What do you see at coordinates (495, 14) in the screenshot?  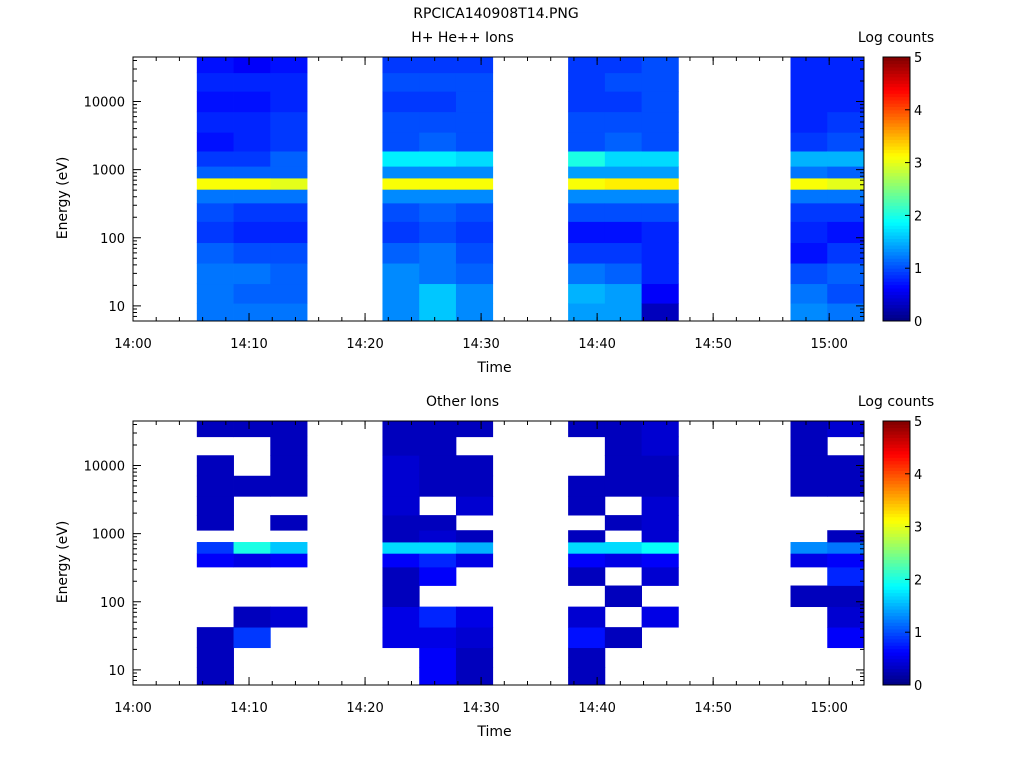 I see `figure-title: RPCICA140908T14.PNG` at bounding box center [495, 14].